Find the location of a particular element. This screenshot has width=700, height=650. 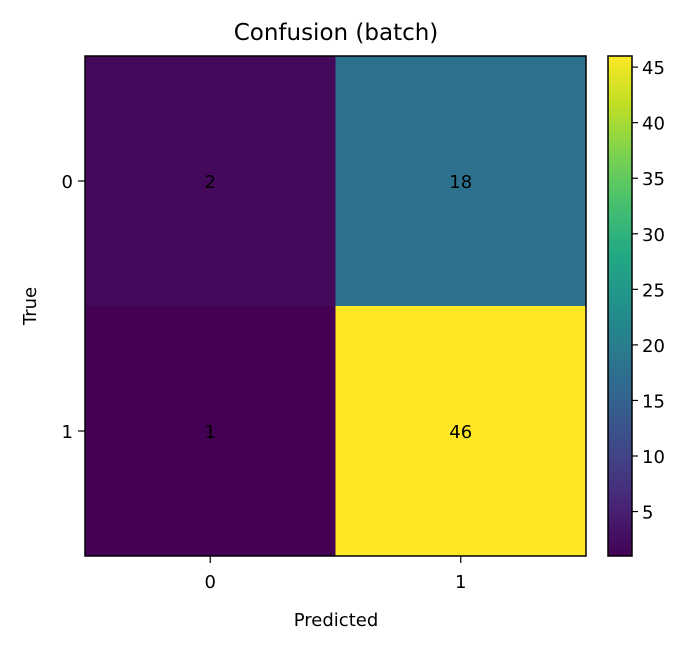

colorbar-tick-label: 25 is located at coordinates (653, 290).